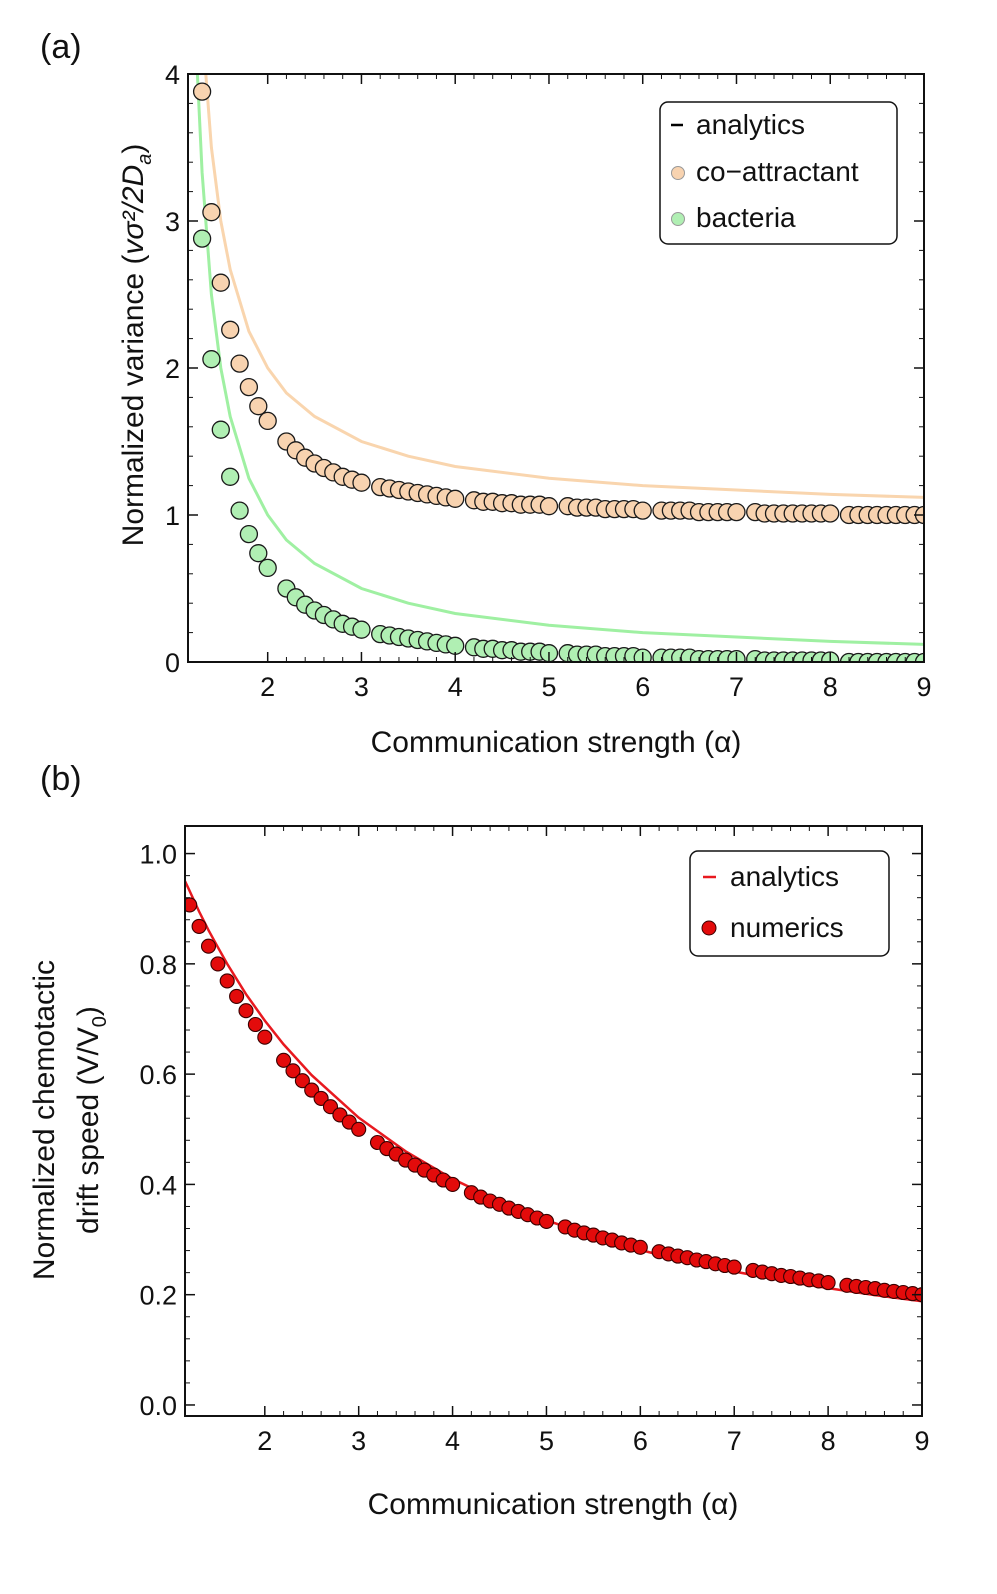  Describe the element at coordinates (784, 876) in the screenshot. I see `legend-b-analytics: analytics` at that location.